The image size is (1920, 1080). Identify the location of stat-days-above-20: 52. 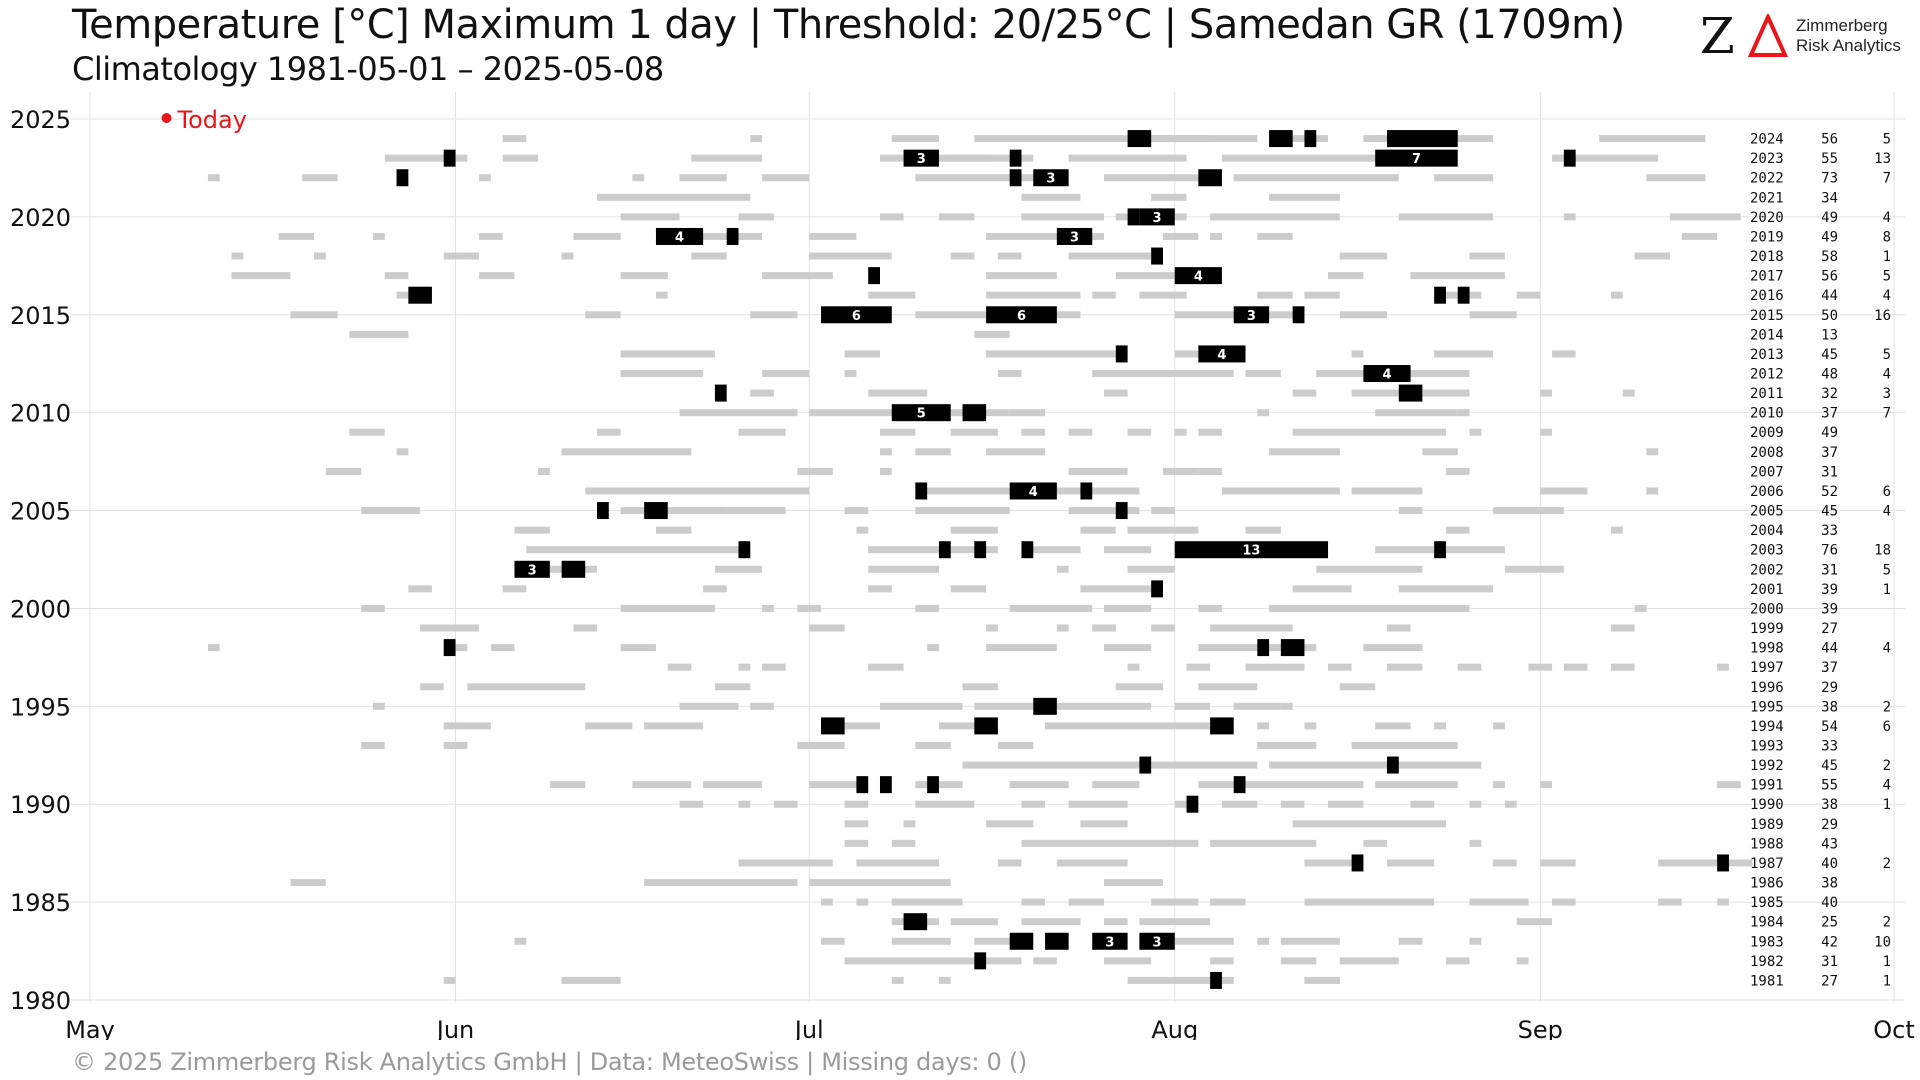
(1829, 492).